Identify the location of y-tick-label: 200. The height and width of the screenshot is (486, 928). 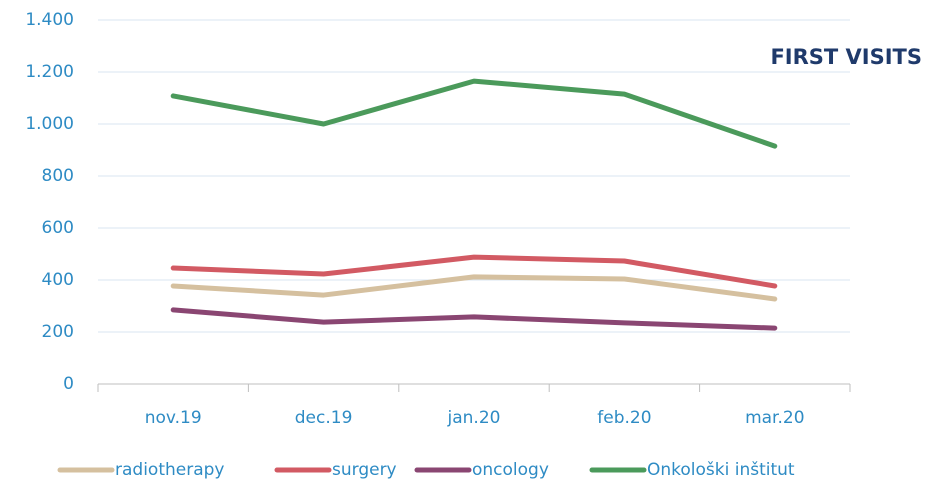
(58, 332).